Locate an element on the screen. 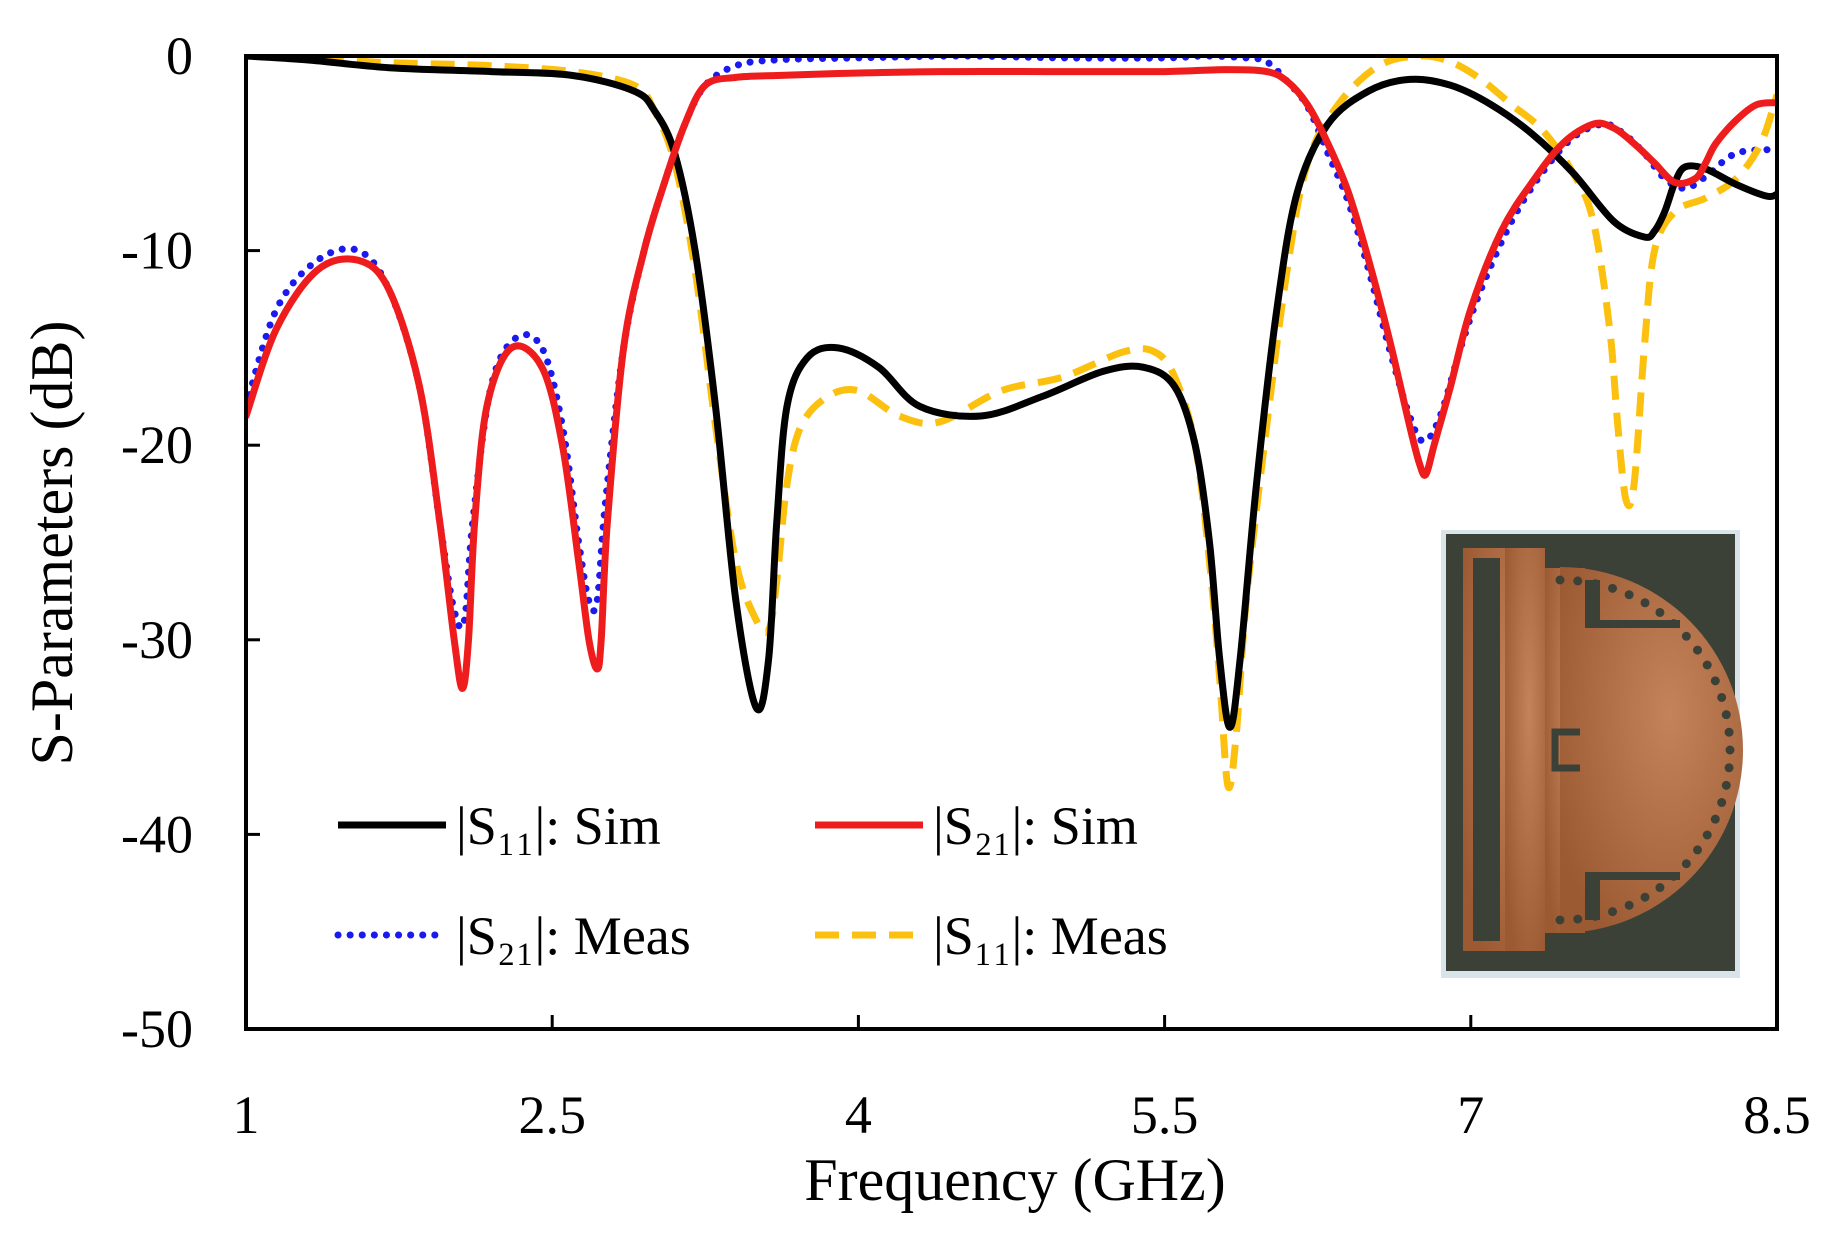 This screenshot has width=1846, height=1236. y-tick-label: -50 is located at coordinates (157, 1029).